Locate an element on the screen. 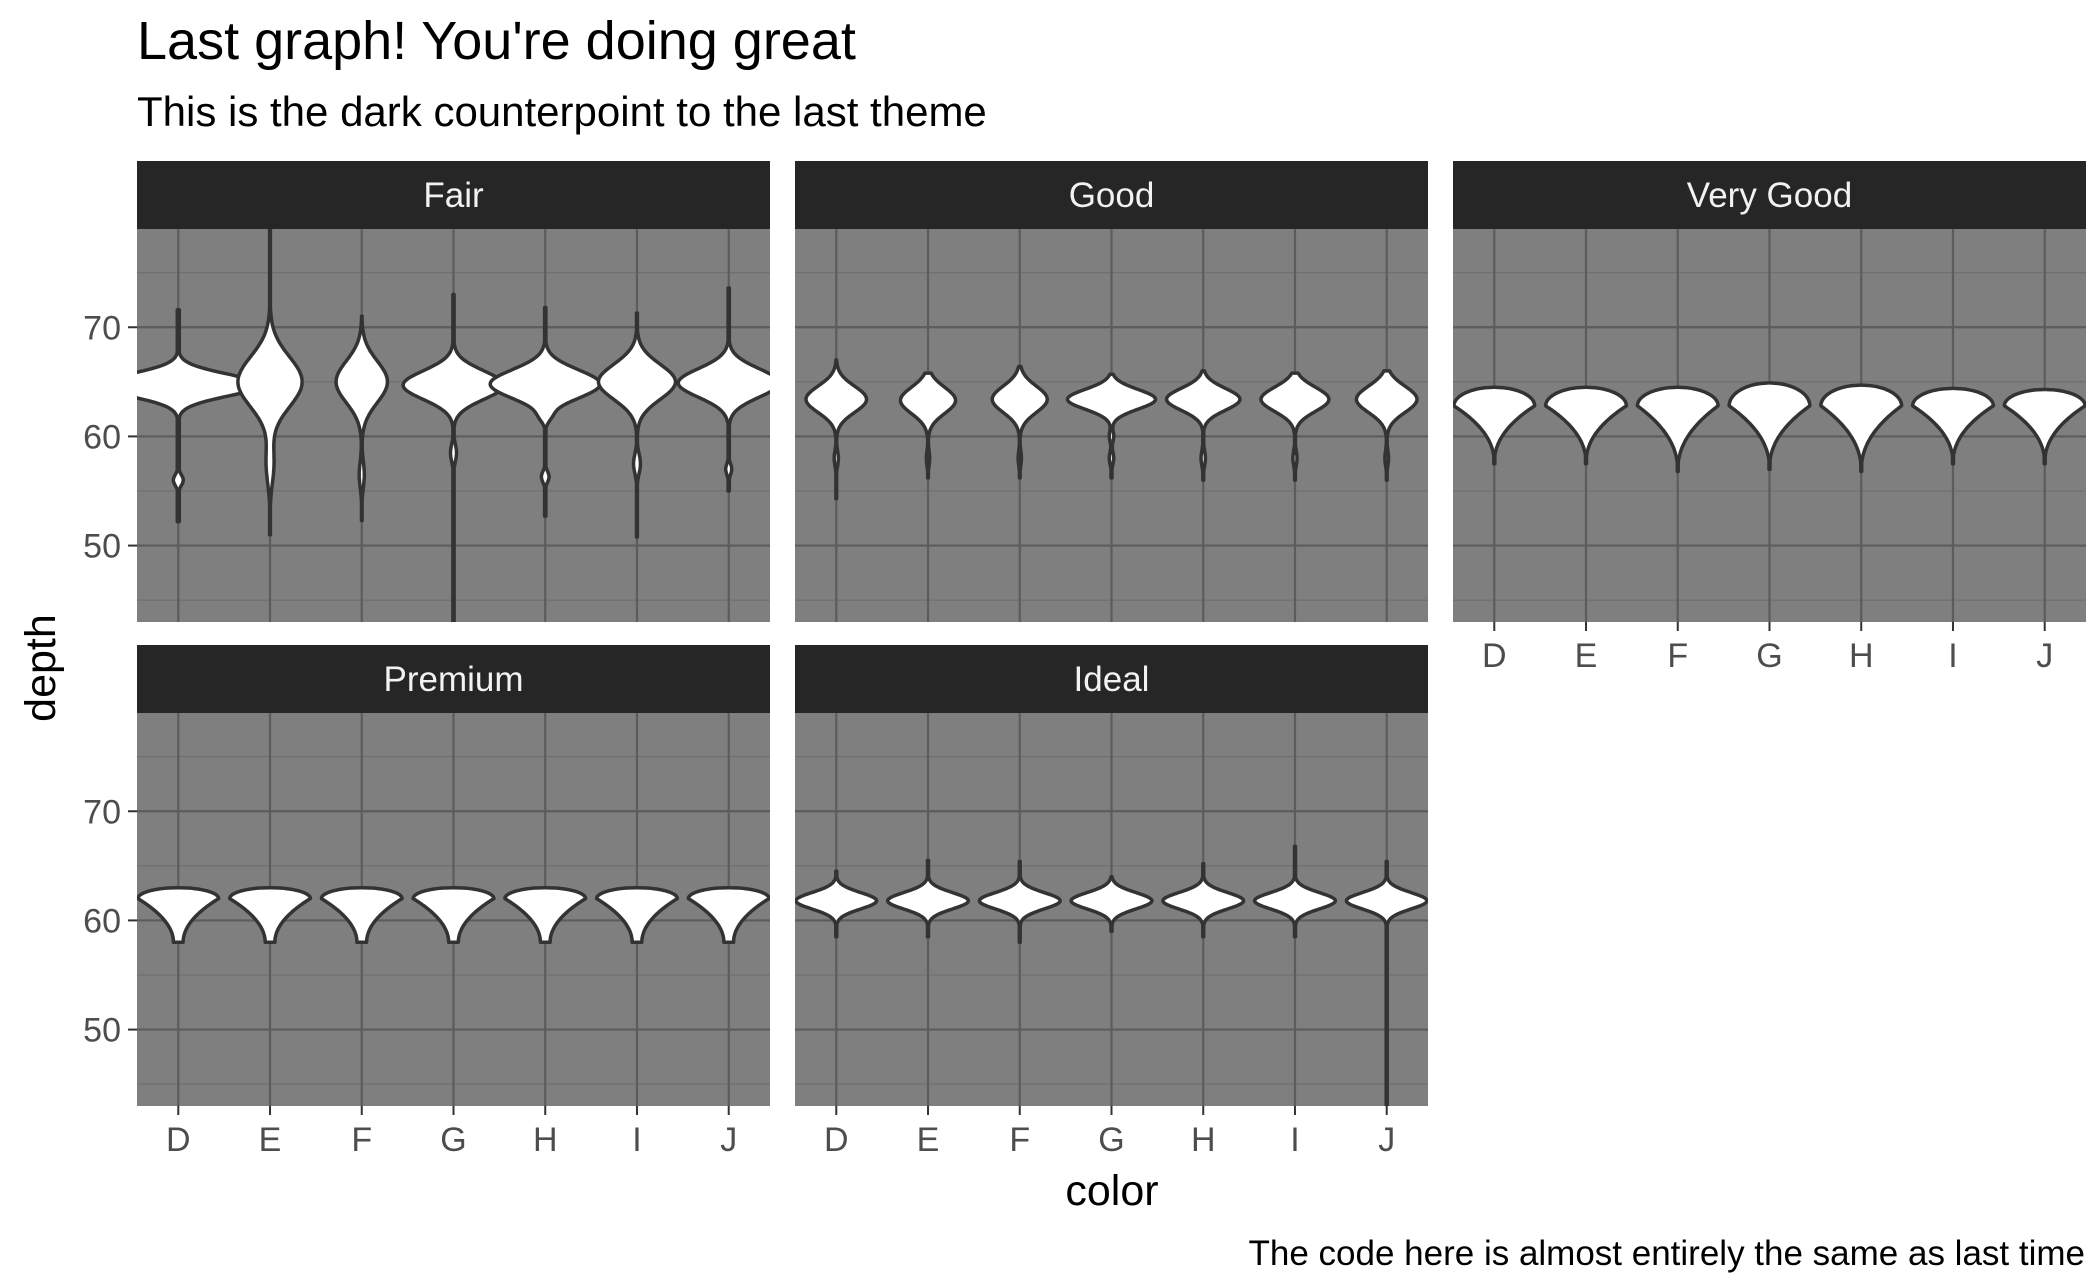  violin-premium-G is located at coordinates (453, 915).